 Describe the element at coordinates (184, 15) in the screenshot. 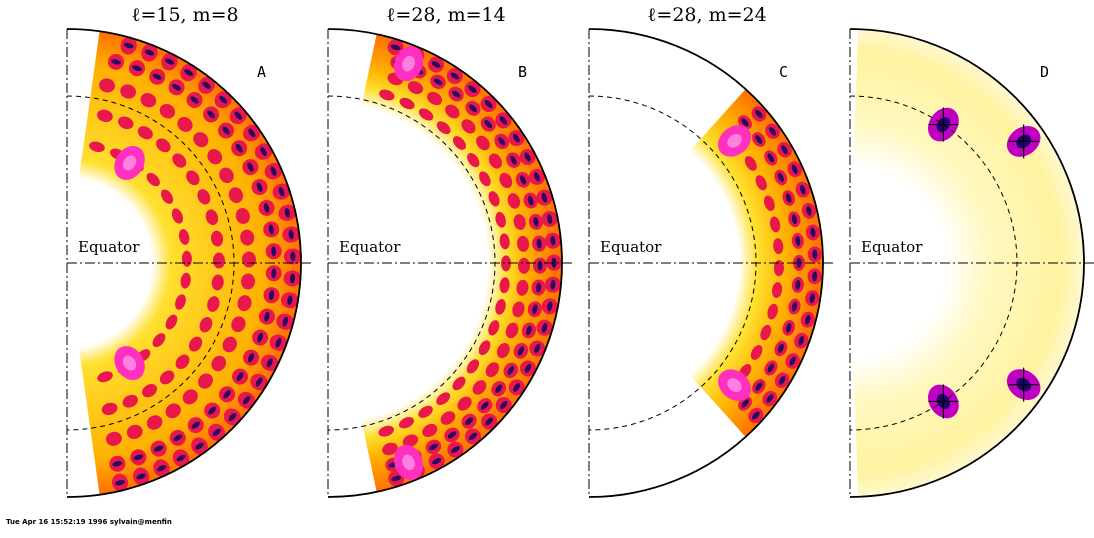

I see `panel-title: ℓ=15, m=8` at that location.